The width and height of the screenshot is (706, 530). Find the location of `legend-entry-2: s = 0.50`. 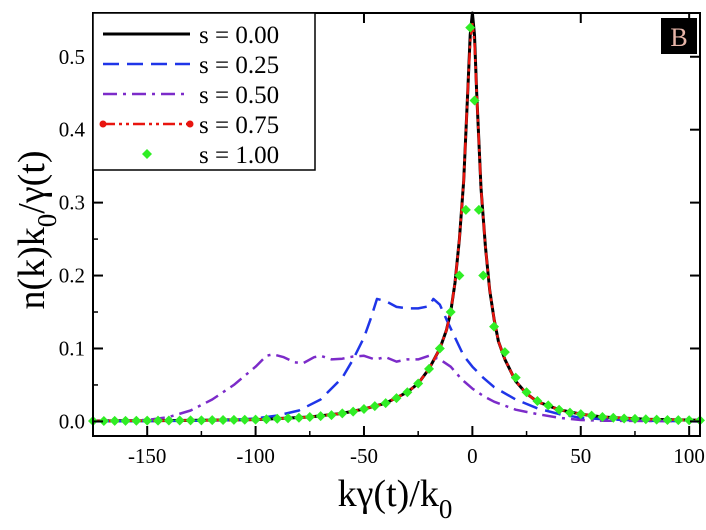

legend-entry-2: s = 0.50 is located at coordinates (191, 95).